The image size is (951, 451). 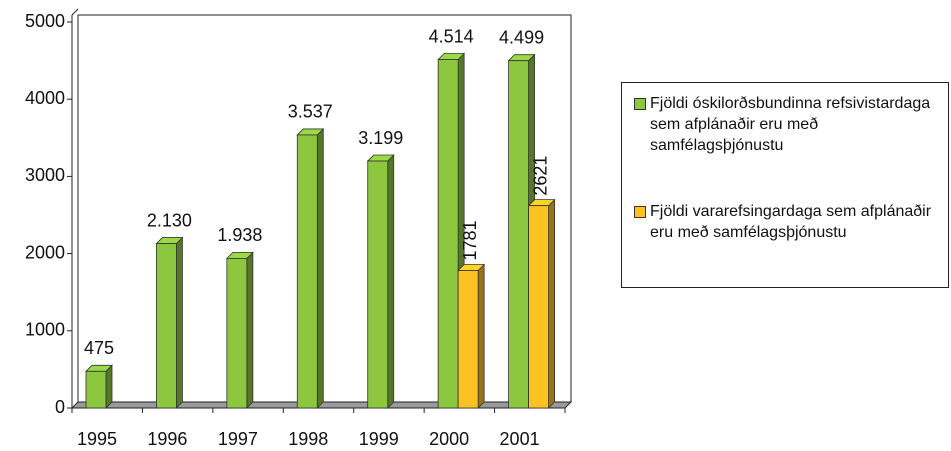 I want to click on data-label: 4.514, so click(x=451, y=36).